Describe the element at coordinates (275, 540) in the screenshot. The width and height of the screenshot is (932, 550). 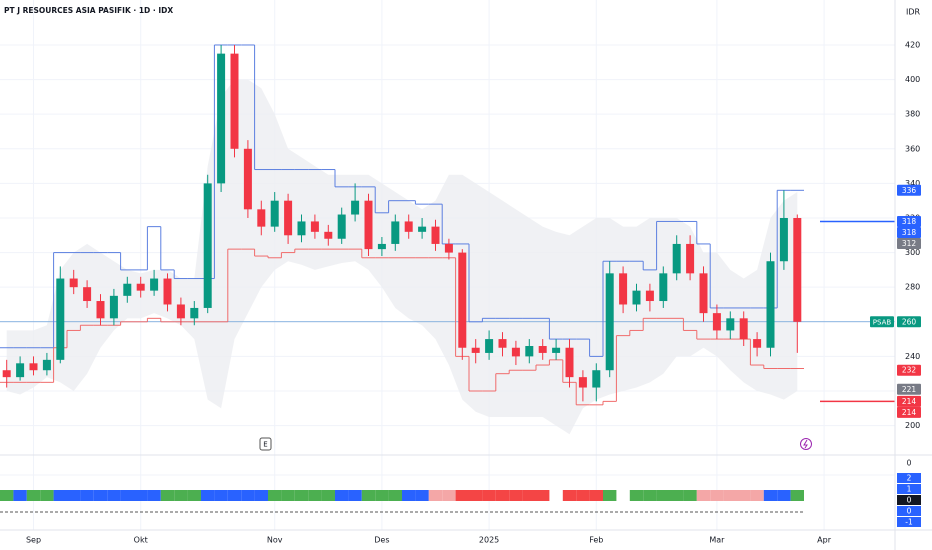
I see `x-tick-label: Nov` at that location.